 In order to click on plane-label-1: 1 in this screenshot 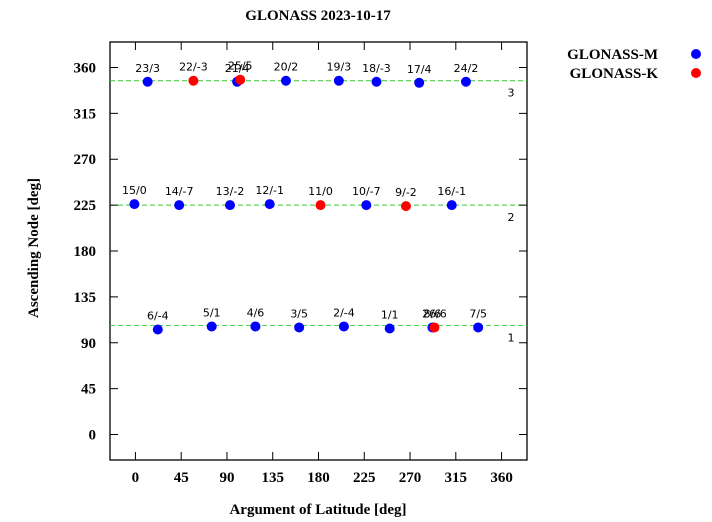, I will do `click(511, 337)`.